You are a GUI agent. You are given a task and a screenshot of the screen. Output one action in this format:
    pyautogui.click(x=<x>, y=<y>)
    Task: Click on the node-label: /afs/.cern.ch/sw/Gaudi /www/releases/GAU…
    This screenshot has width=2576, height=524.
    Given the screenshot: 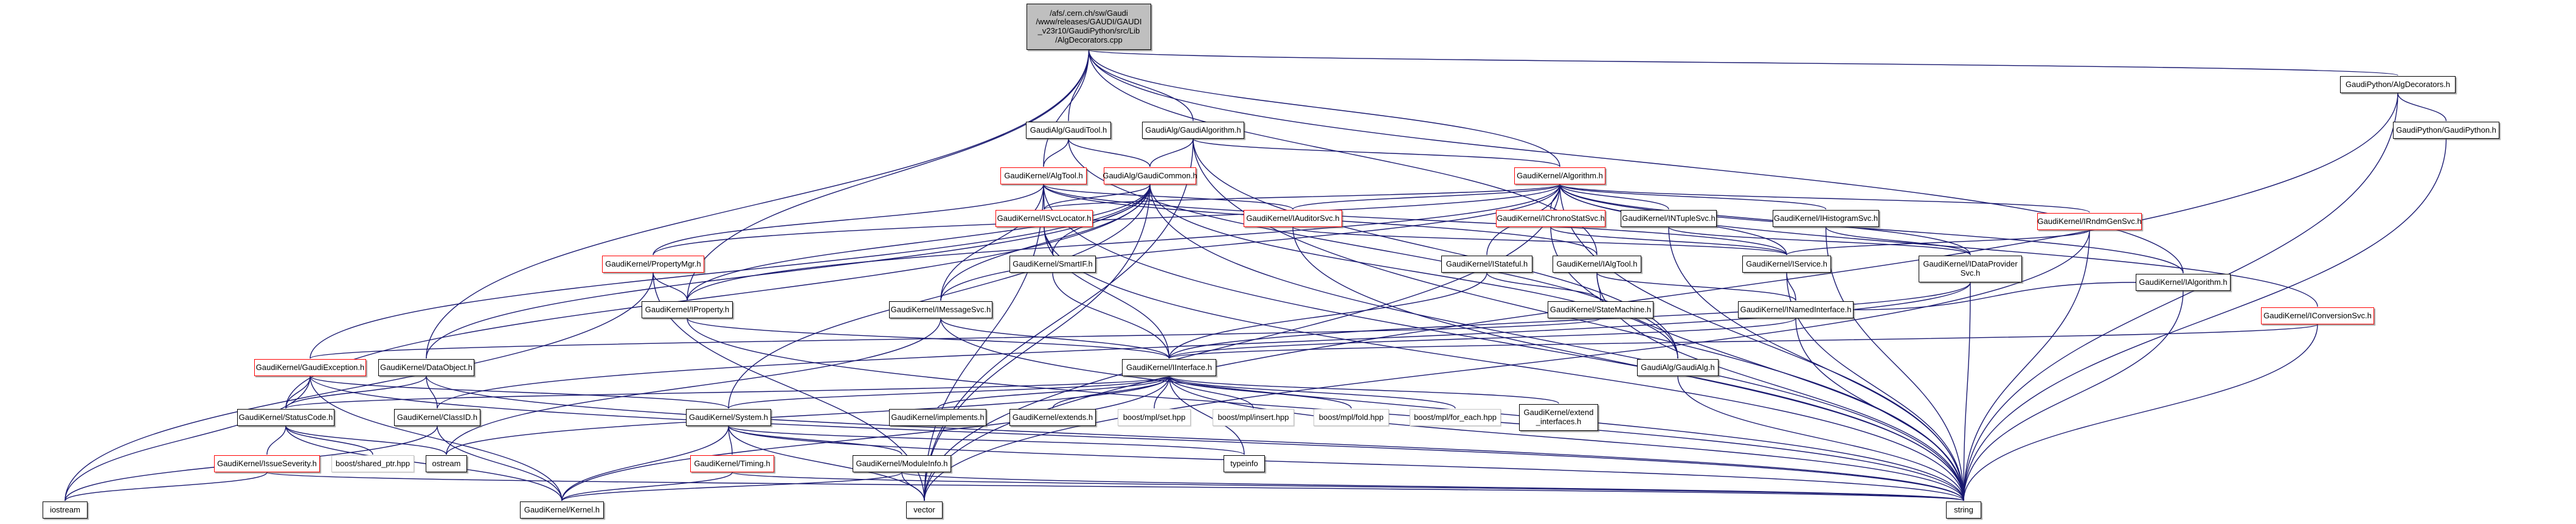 What is the action you would take?
    pyautogui.click(x=1089, y=26)
    